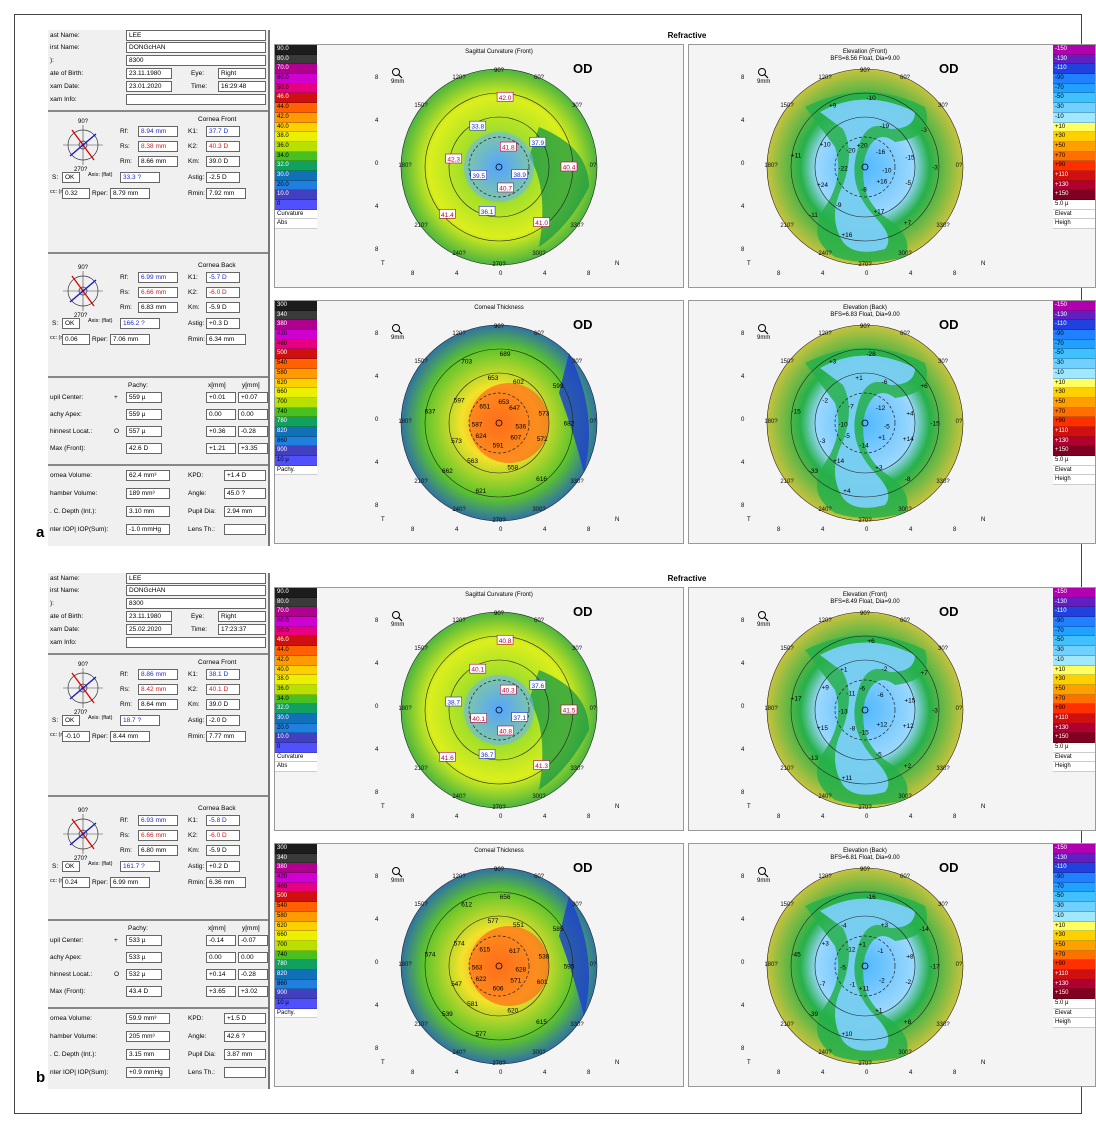  What do you see at coordinates (148, 493) in the screenshot?
I see `chamber-volume-field: 189 mm³` at bounding box center [148, 493].